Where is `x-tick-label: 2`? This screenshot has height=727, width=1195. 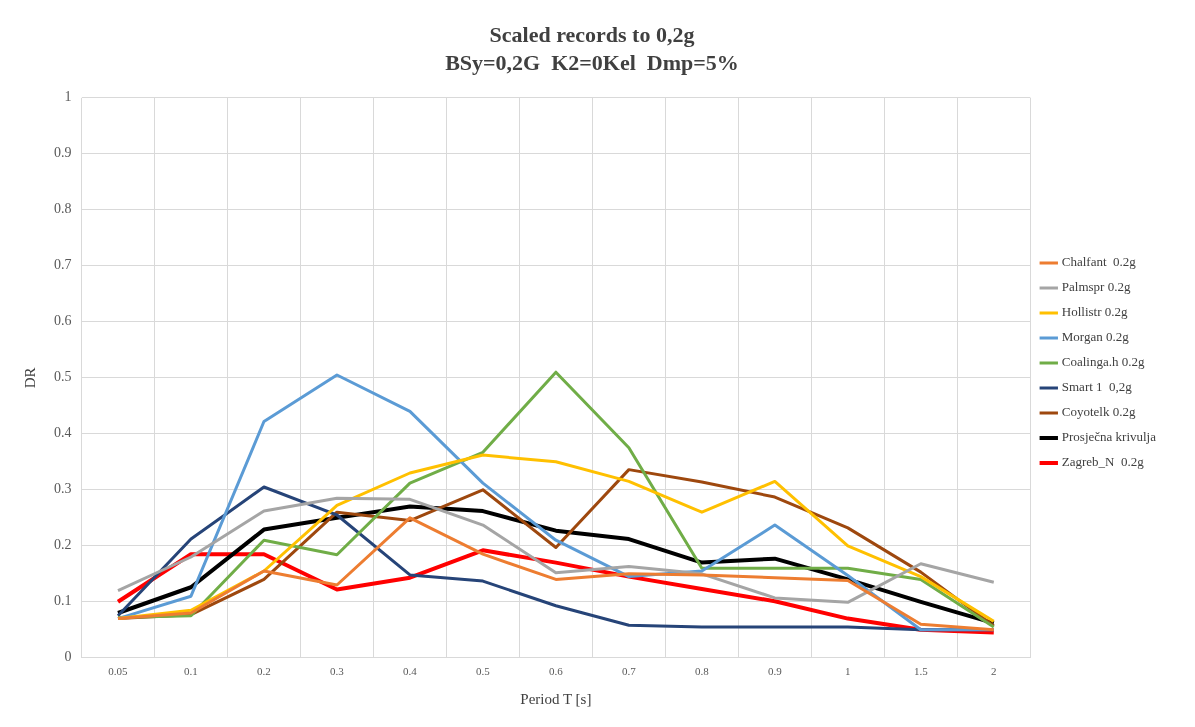 x-tick-label: 2 is located at coordinates (994, 671).